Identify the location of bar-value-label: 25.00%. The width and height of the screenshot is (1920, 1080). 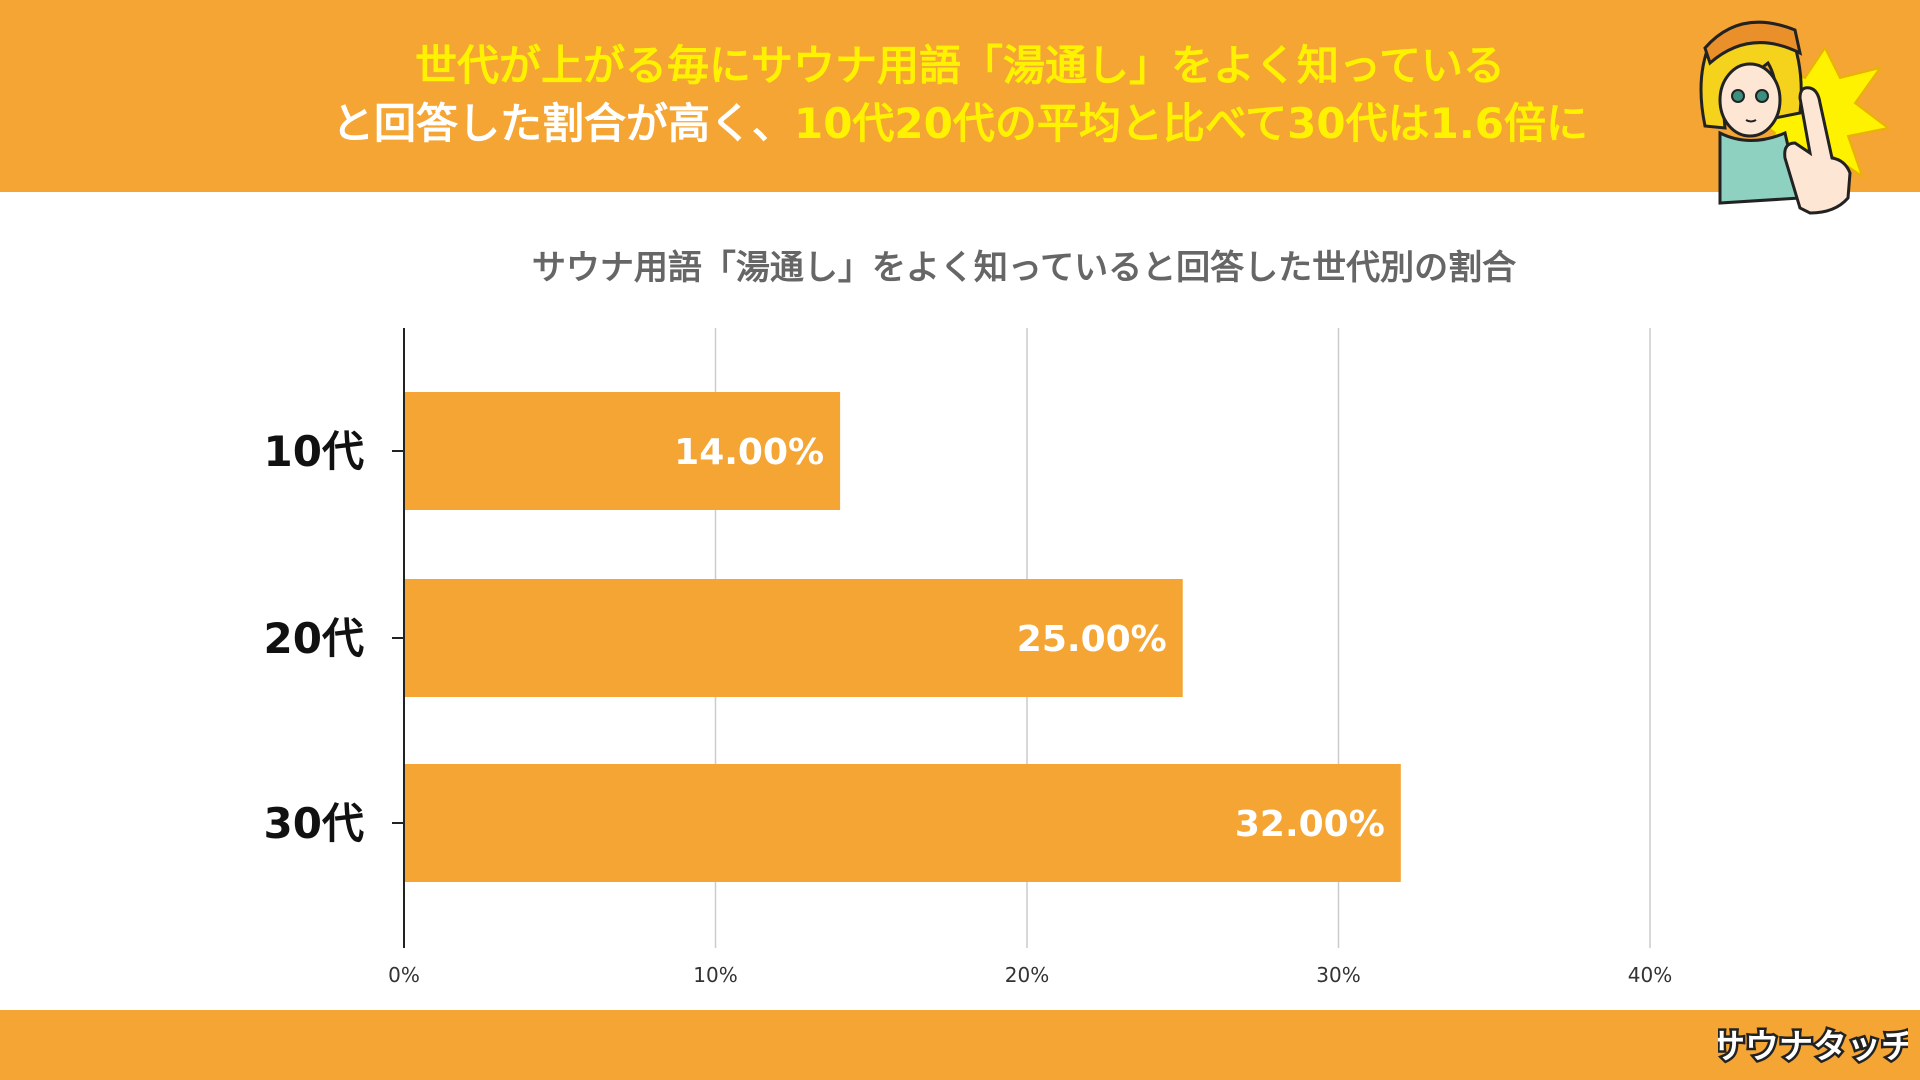
(1092, 639).